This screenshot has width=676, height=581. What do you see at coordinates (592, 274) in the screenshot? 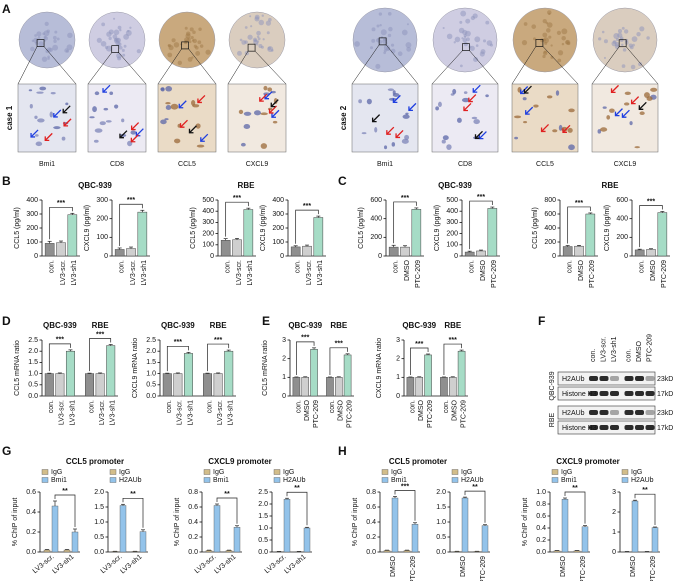
I see `x-tick-label: PTC-209` at bounding box center [592, 274].